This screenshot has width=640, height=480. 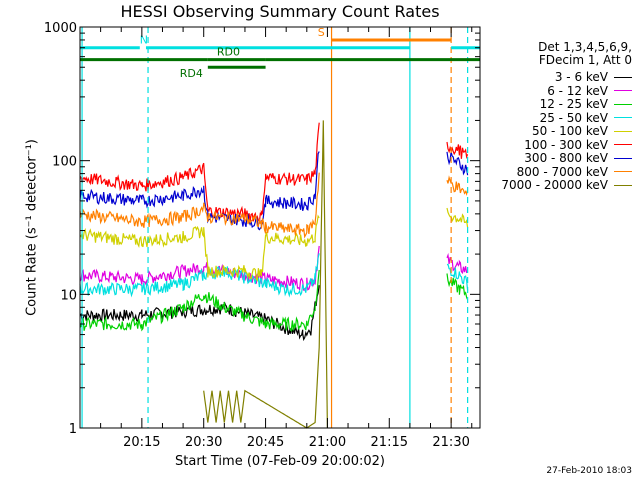 What do you see at coordinates (144, 40) in the screenshot?
I see `flag-label-n: N` at bounding box center [144, 40].